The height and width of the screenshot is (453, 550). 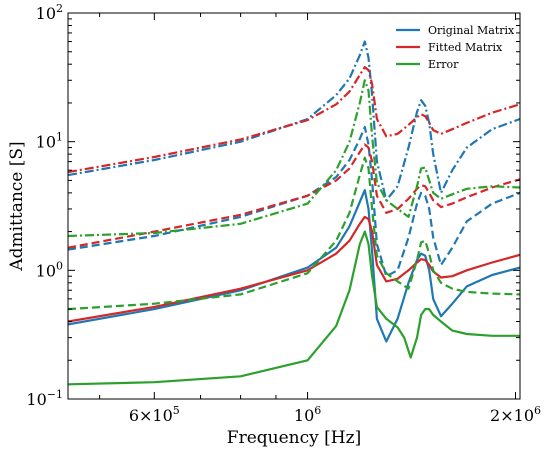 What do you see at coordinates (49, 12) in the screenshot?
I see `y-tick-label: 10²` at bounding box center [49, 12].